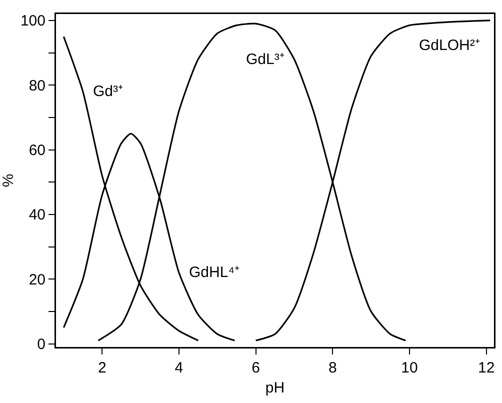 This screenshot has height=403, width=502. Describe the element at coordinates (37, 151) in the screenshot. I see `y-tick-label: 60` at that location.